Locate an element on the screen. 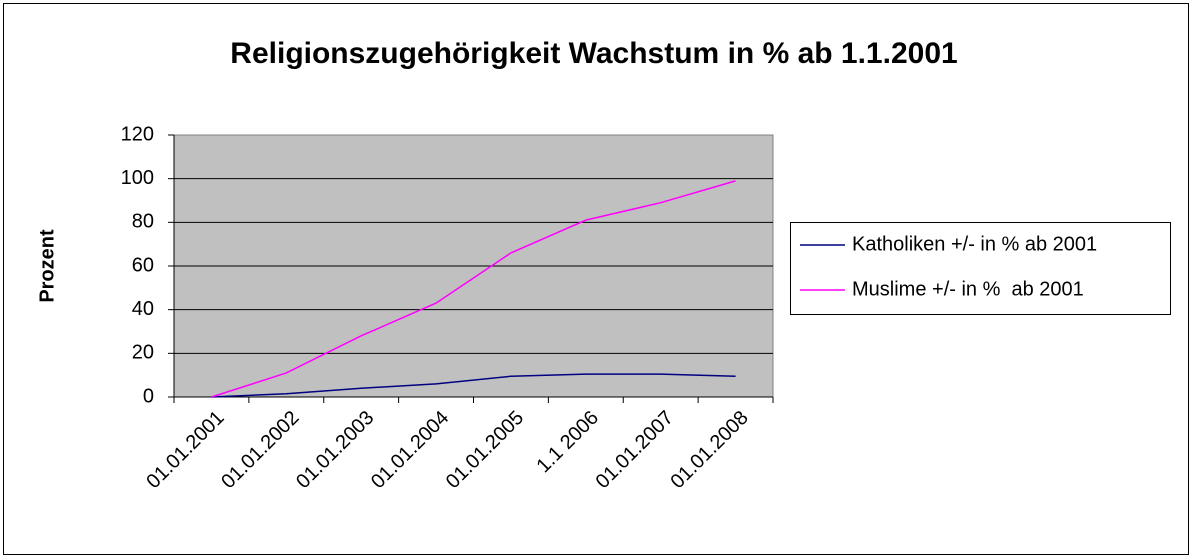 The width and height of the screenshot is (1192, 558). legend-label: Katholiken +/- in % ab 2001 is located at coordinates (974, 244).